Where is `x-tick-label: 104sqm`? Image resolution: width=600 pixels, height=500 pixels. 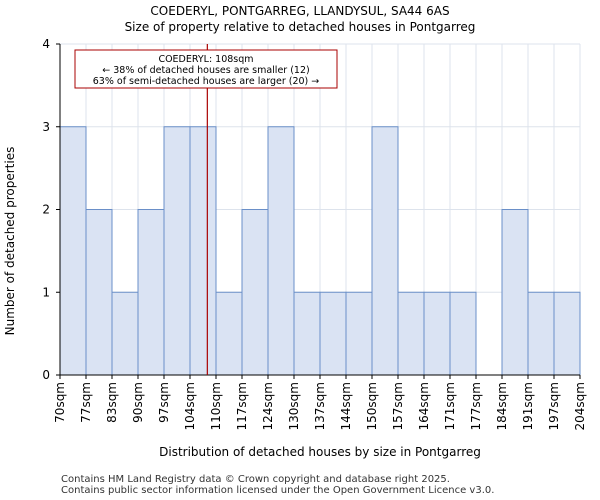
x-tick-label: 104sqm is located at coordinates (190, 406).